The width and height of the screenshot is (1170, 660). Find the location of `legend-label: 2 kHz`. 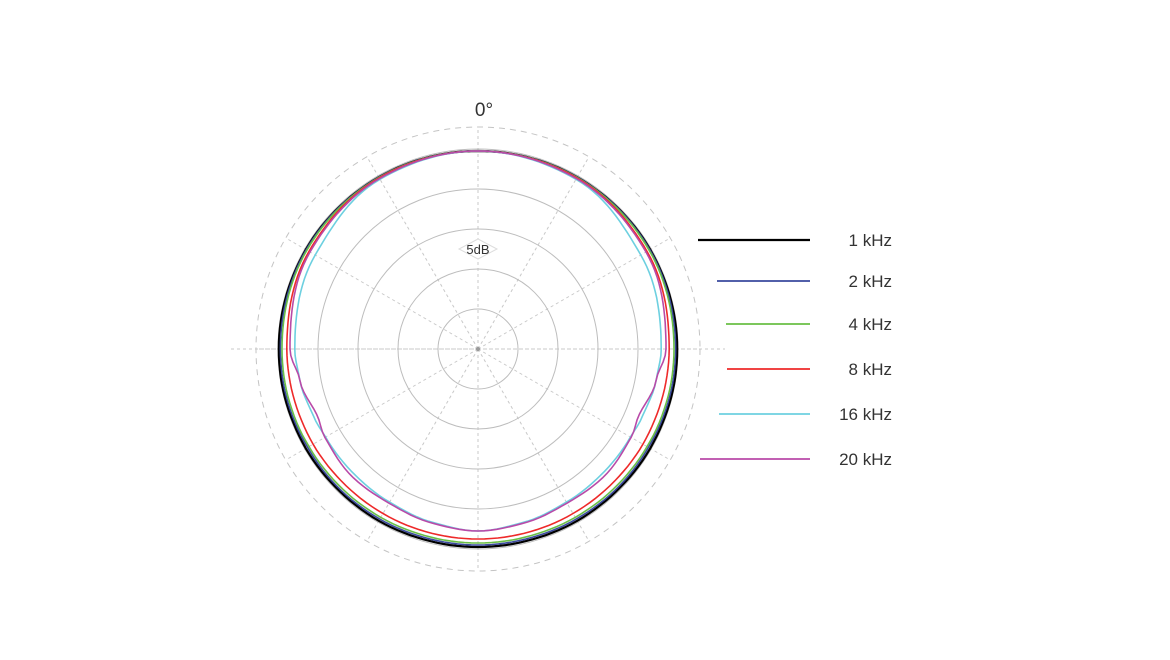

legend-label: 2 kHz is located at coordinates (870, 281).